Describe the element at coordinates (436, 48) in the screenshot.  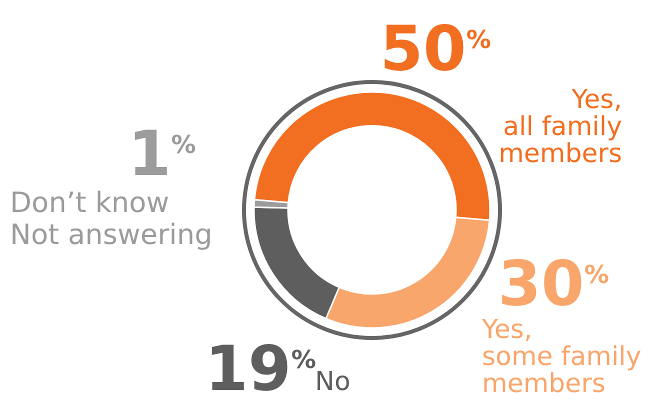
I see `data-label: 50$^{%}$` at that location.